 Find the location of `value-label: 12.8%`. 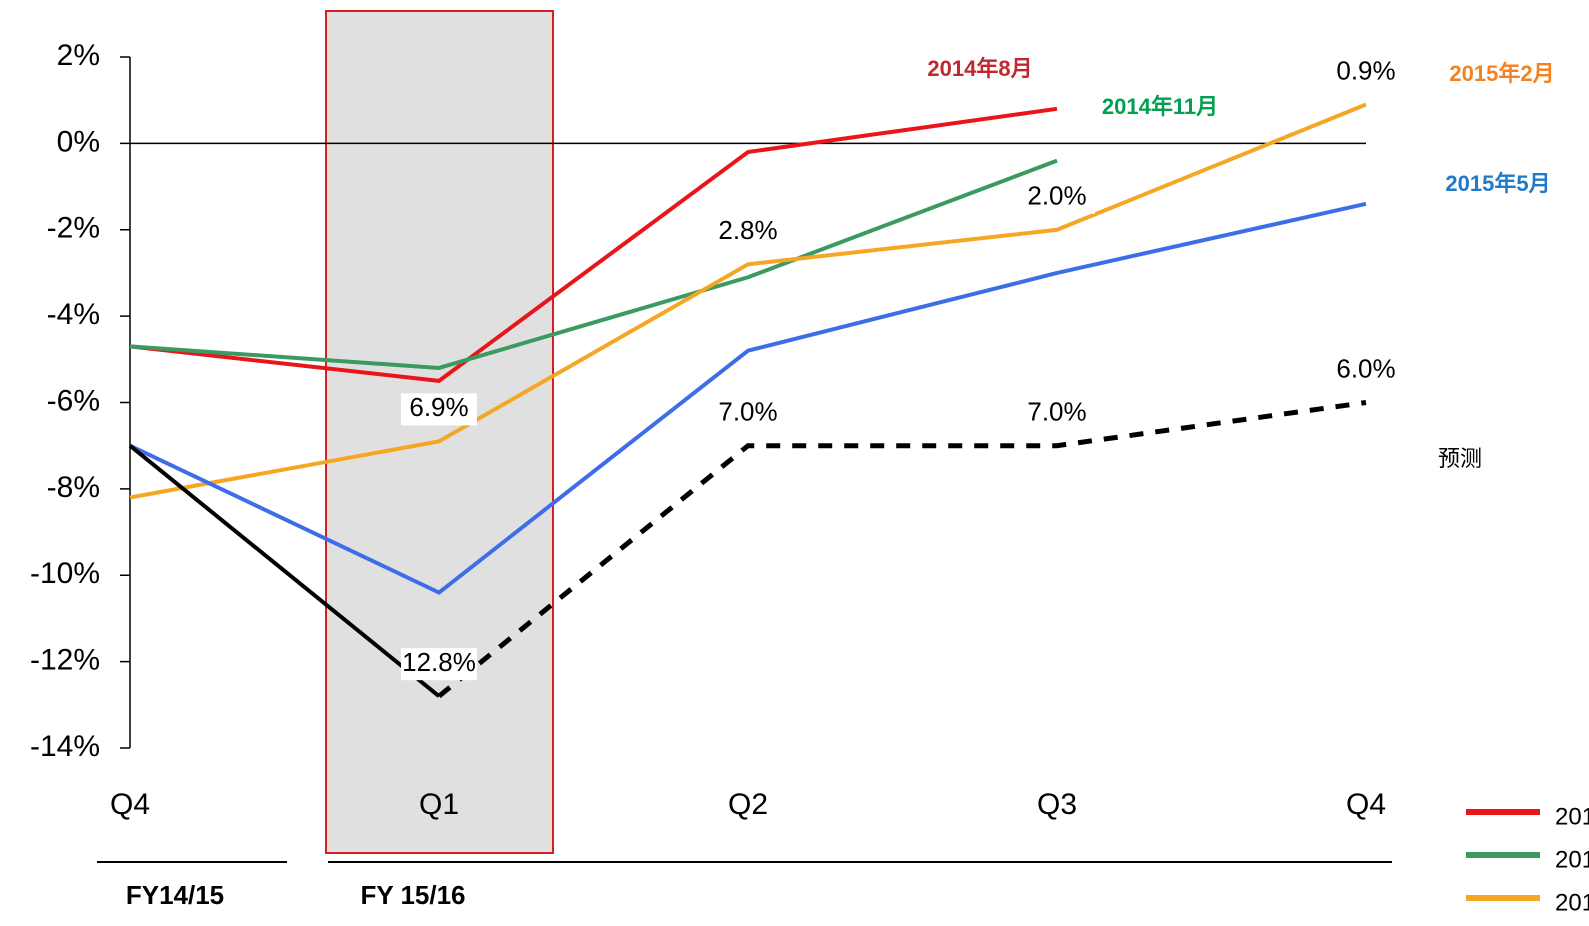

value-label: 12.8% is located at coordinates (439, 662).